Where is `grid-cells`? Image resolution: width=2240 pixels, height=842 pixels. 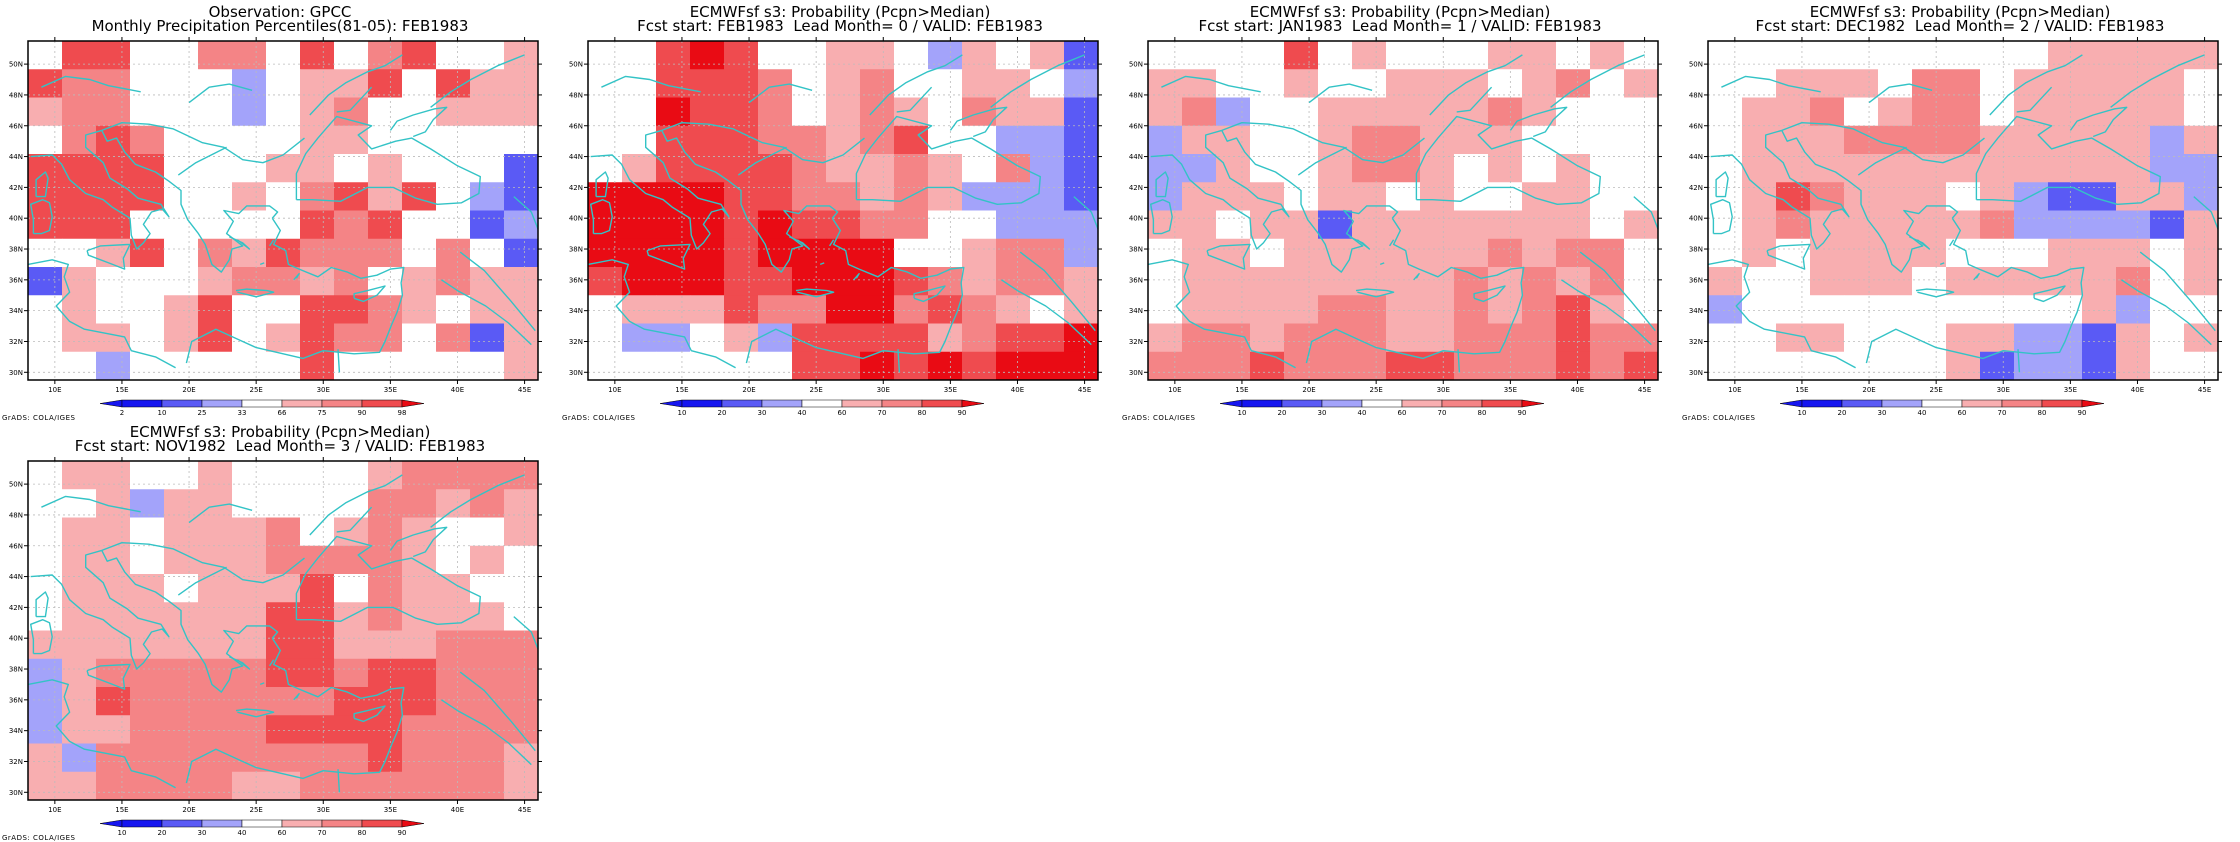
grid-cells is located at coordinates (1403, 211).